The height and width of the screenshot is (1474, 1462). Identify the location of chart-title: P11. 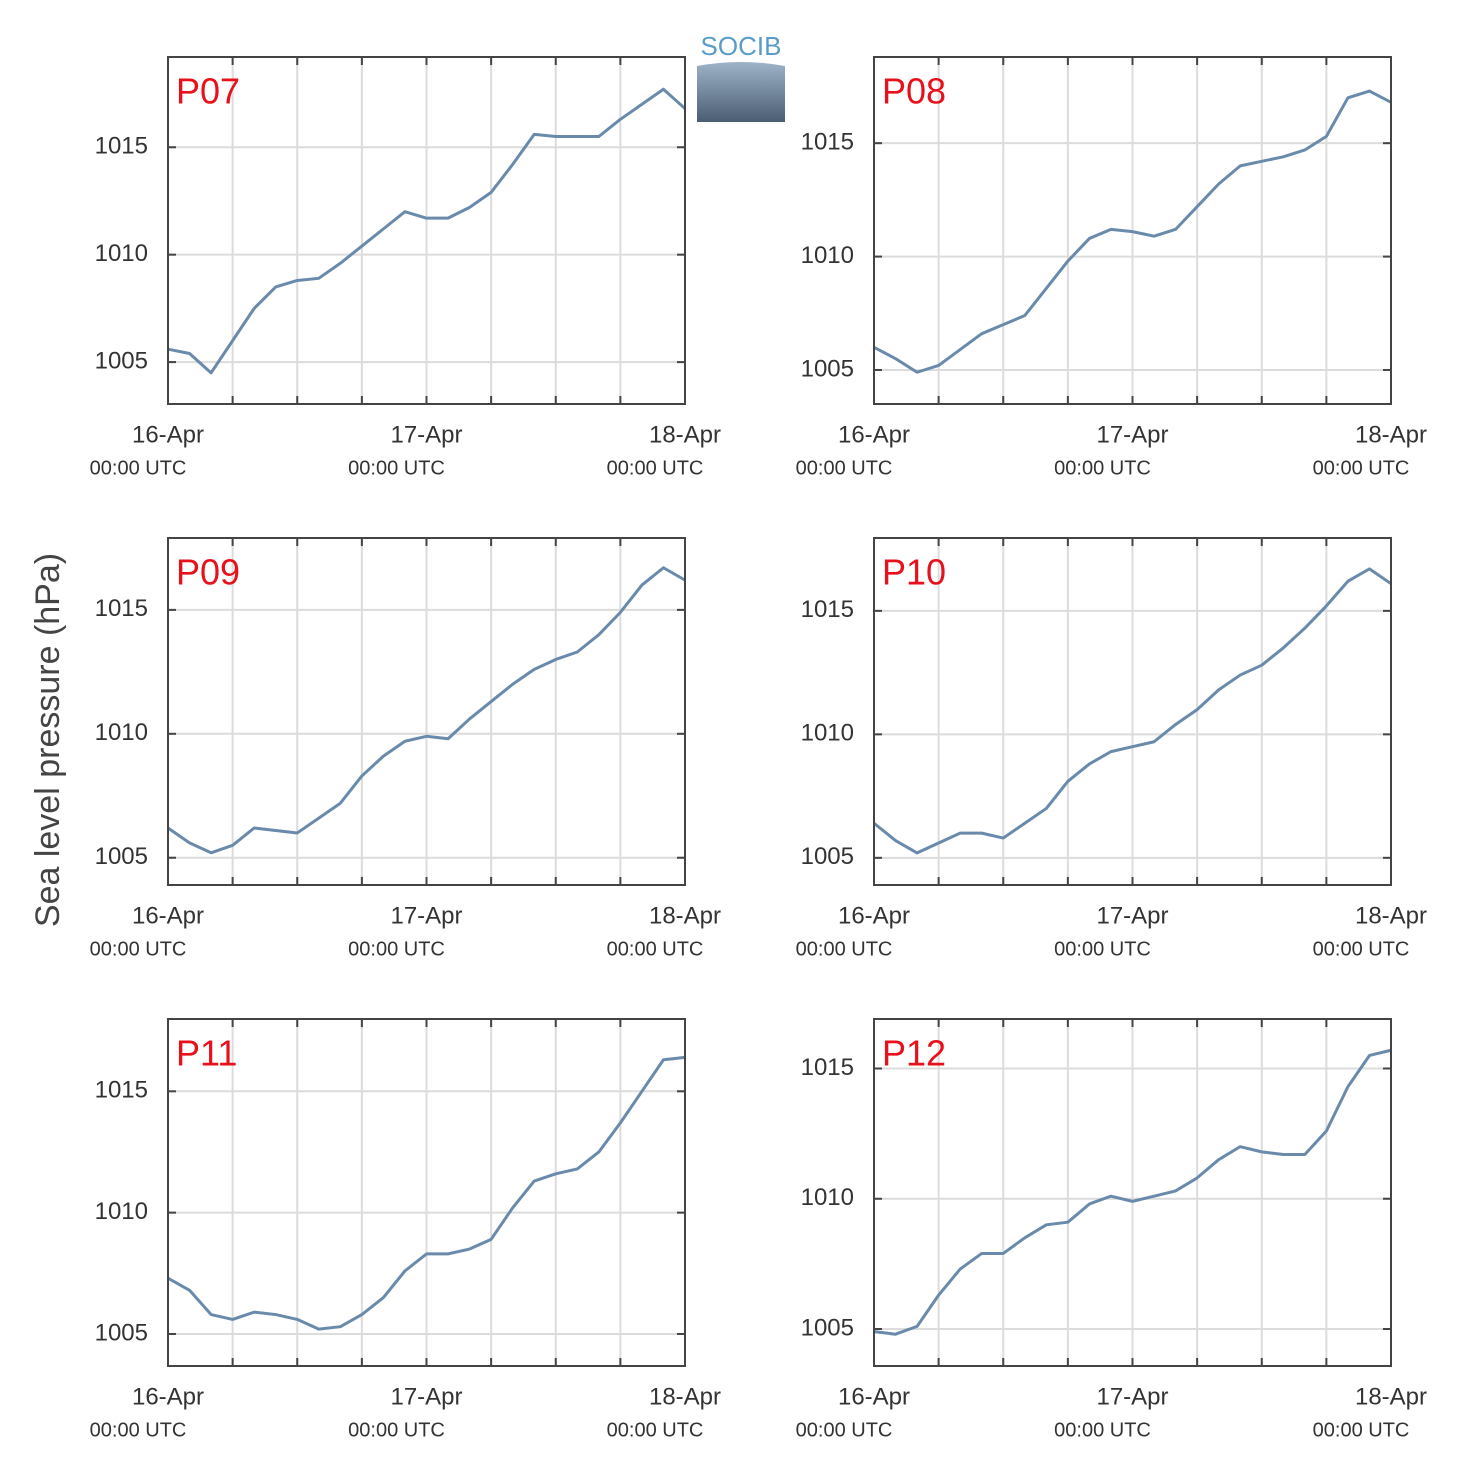
(206, 1053).